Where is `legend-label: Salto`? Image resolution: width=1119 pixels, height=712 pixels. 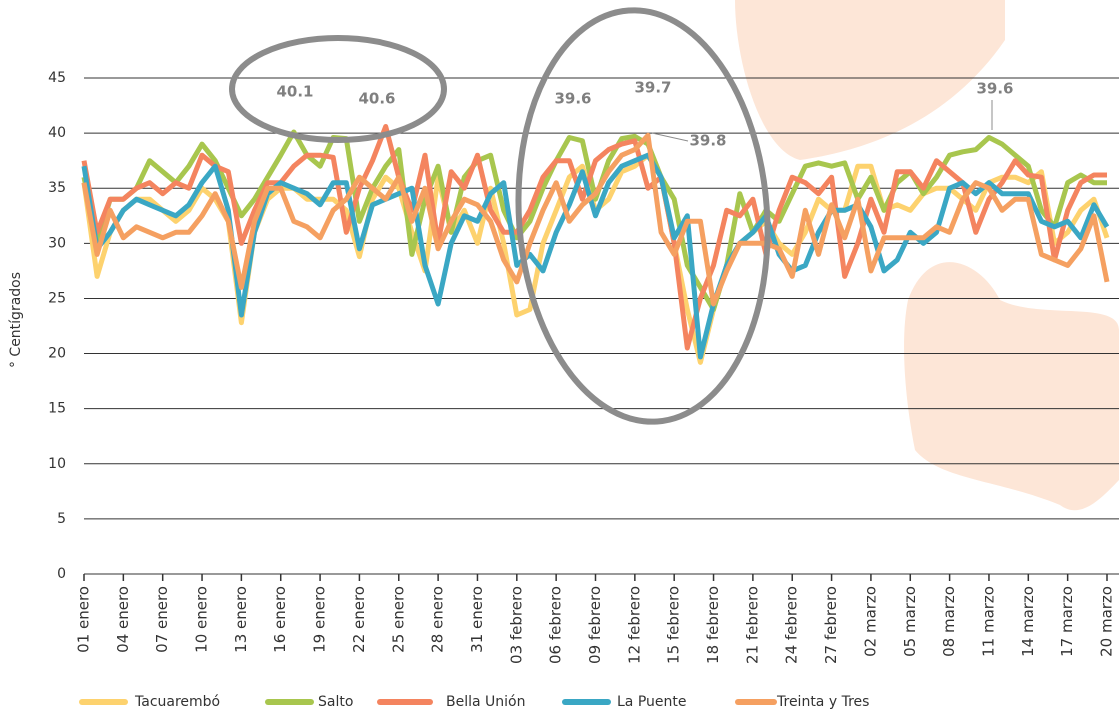 legend-label: Salto is located at coordinates (335, 702).